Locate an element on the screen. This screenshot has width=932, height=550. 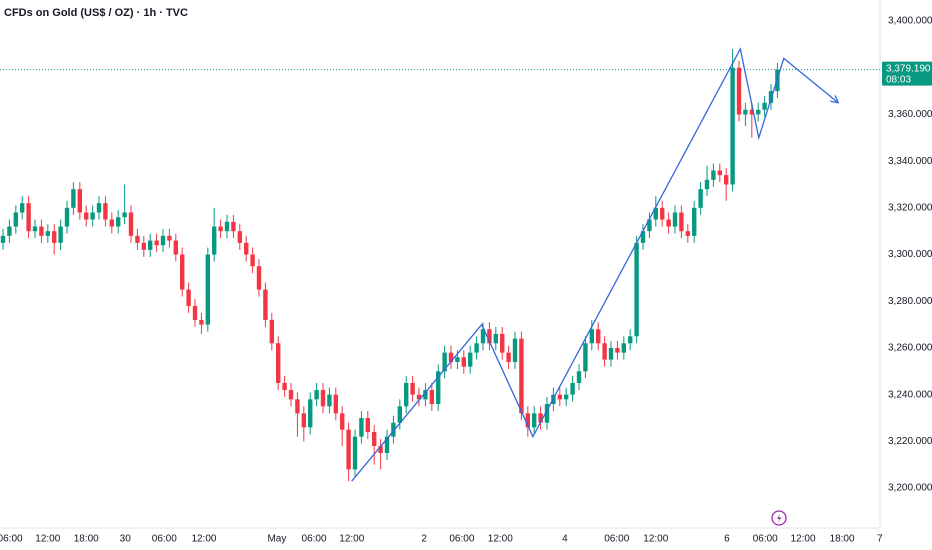
x-tick-label: May is located at coordinates (276, 539).